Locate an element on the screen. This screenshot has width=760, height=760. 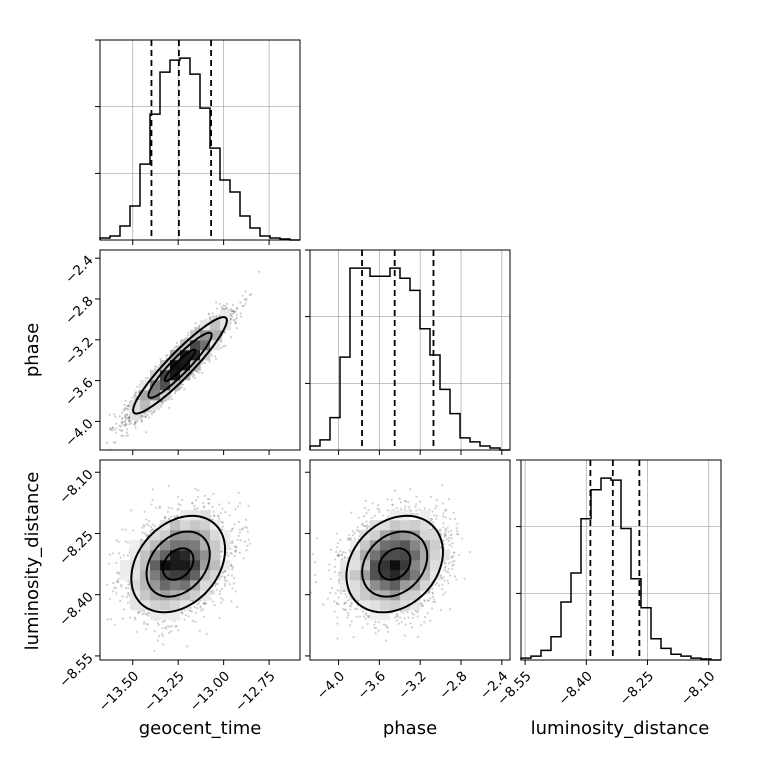
histogram-panel-geocent-time is located at coordinates (198, 142).